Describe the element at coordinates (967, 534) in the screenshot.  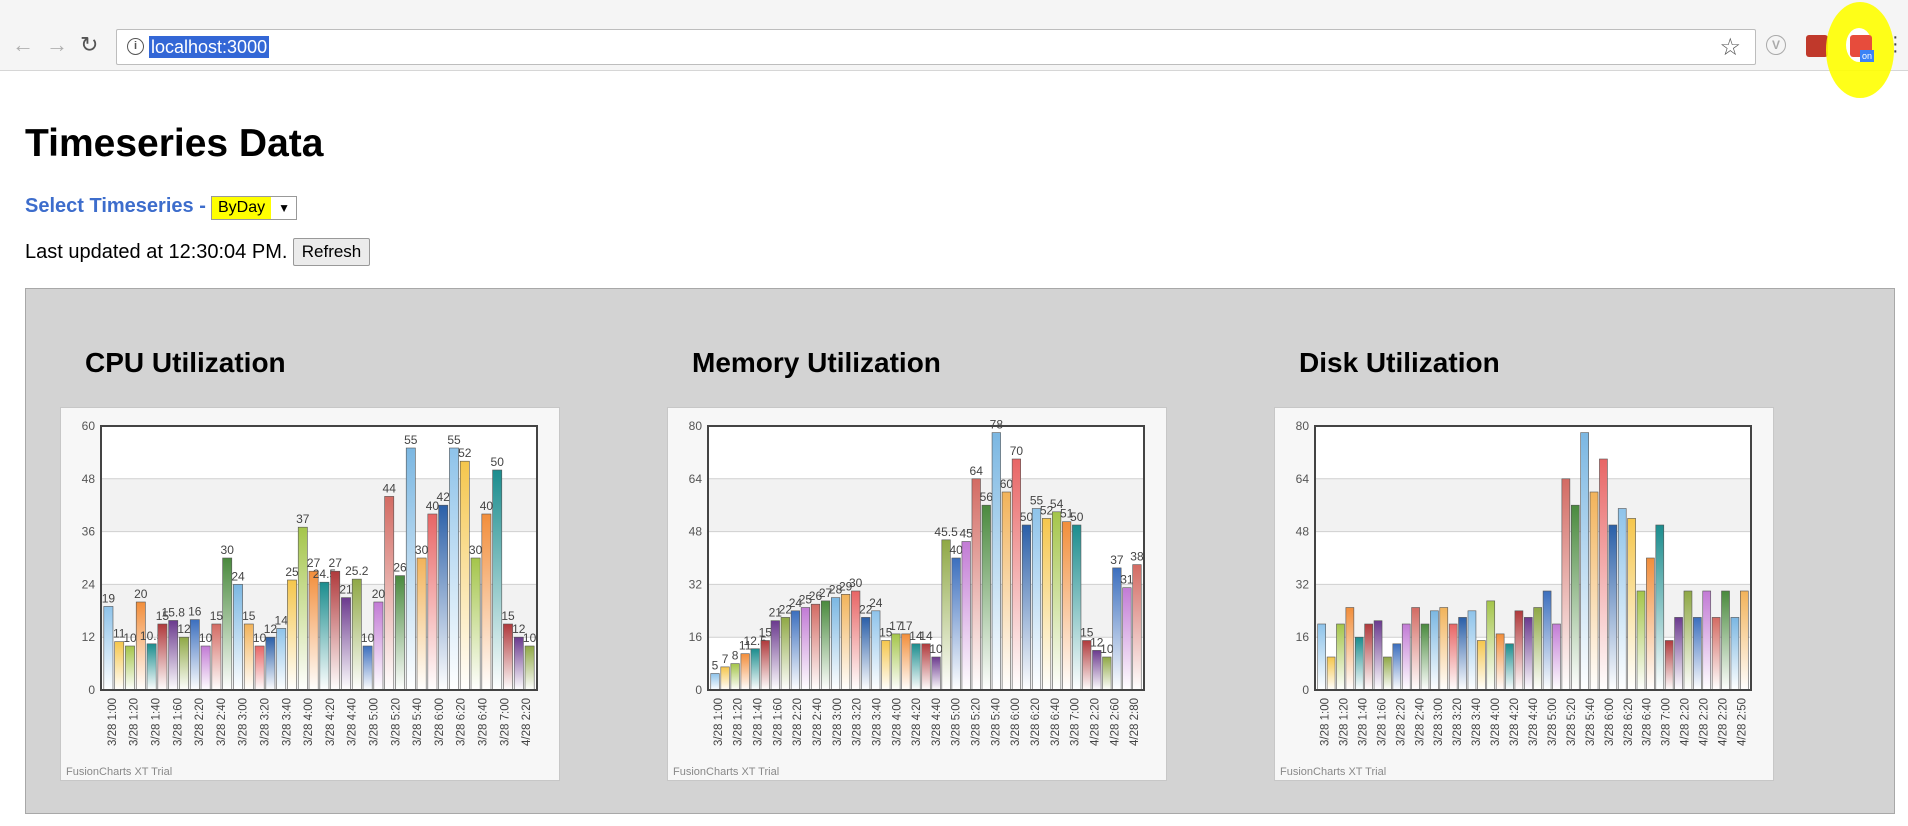
I see `data-label: 45` at that location.